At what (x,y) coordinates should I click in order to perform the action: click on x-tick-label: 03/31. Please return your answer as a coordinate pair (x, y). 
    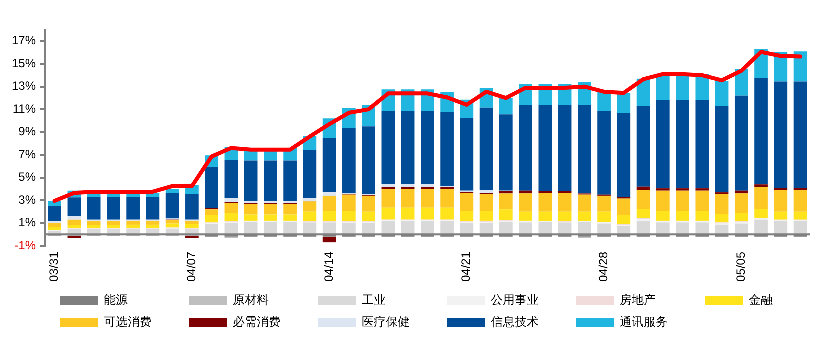
    Looking at the image, I should click on (54, 267).